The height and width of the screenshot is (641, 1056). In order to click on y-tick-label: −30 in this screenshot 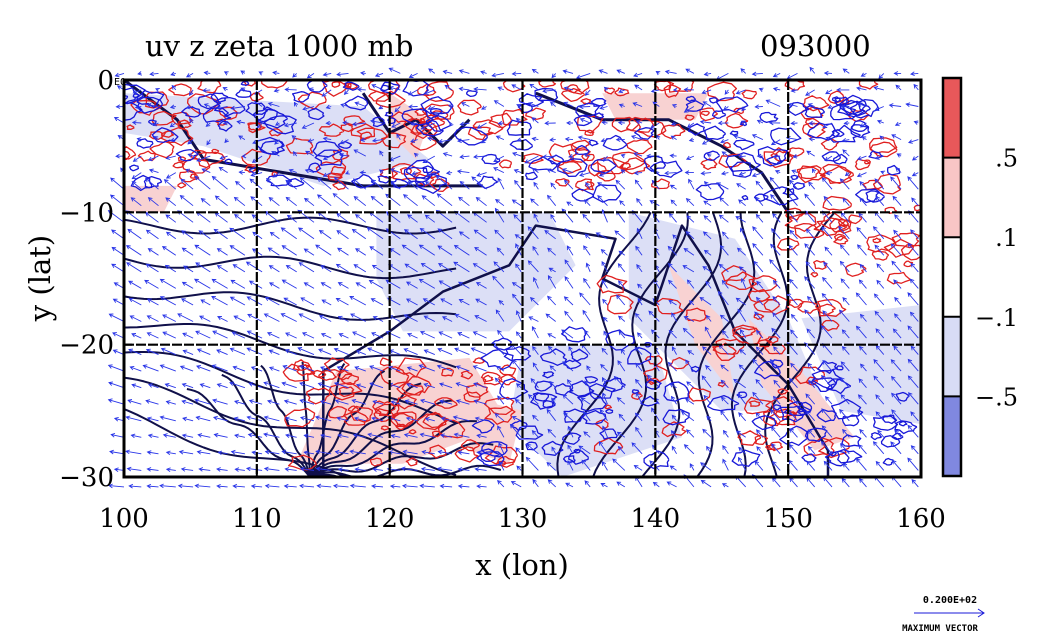, I will do `click(86, 478)`.